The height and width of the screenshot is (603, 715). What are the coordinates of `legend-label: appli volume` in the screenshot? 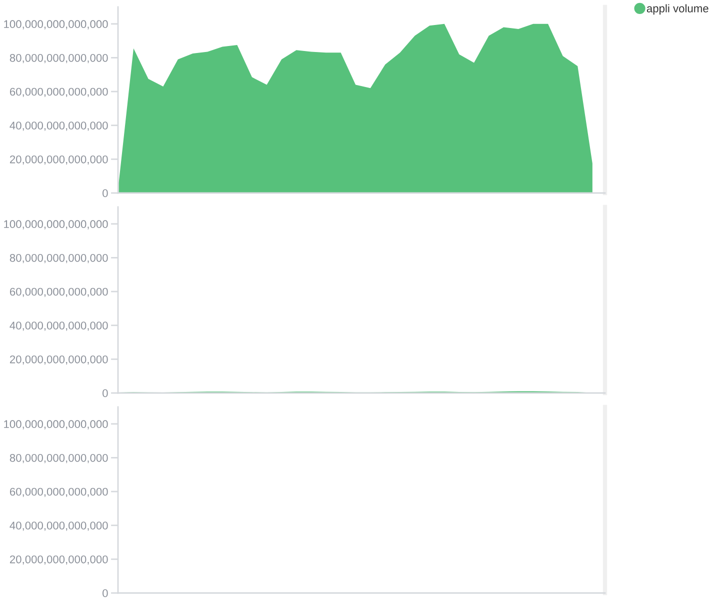 It's located at (677, 9).